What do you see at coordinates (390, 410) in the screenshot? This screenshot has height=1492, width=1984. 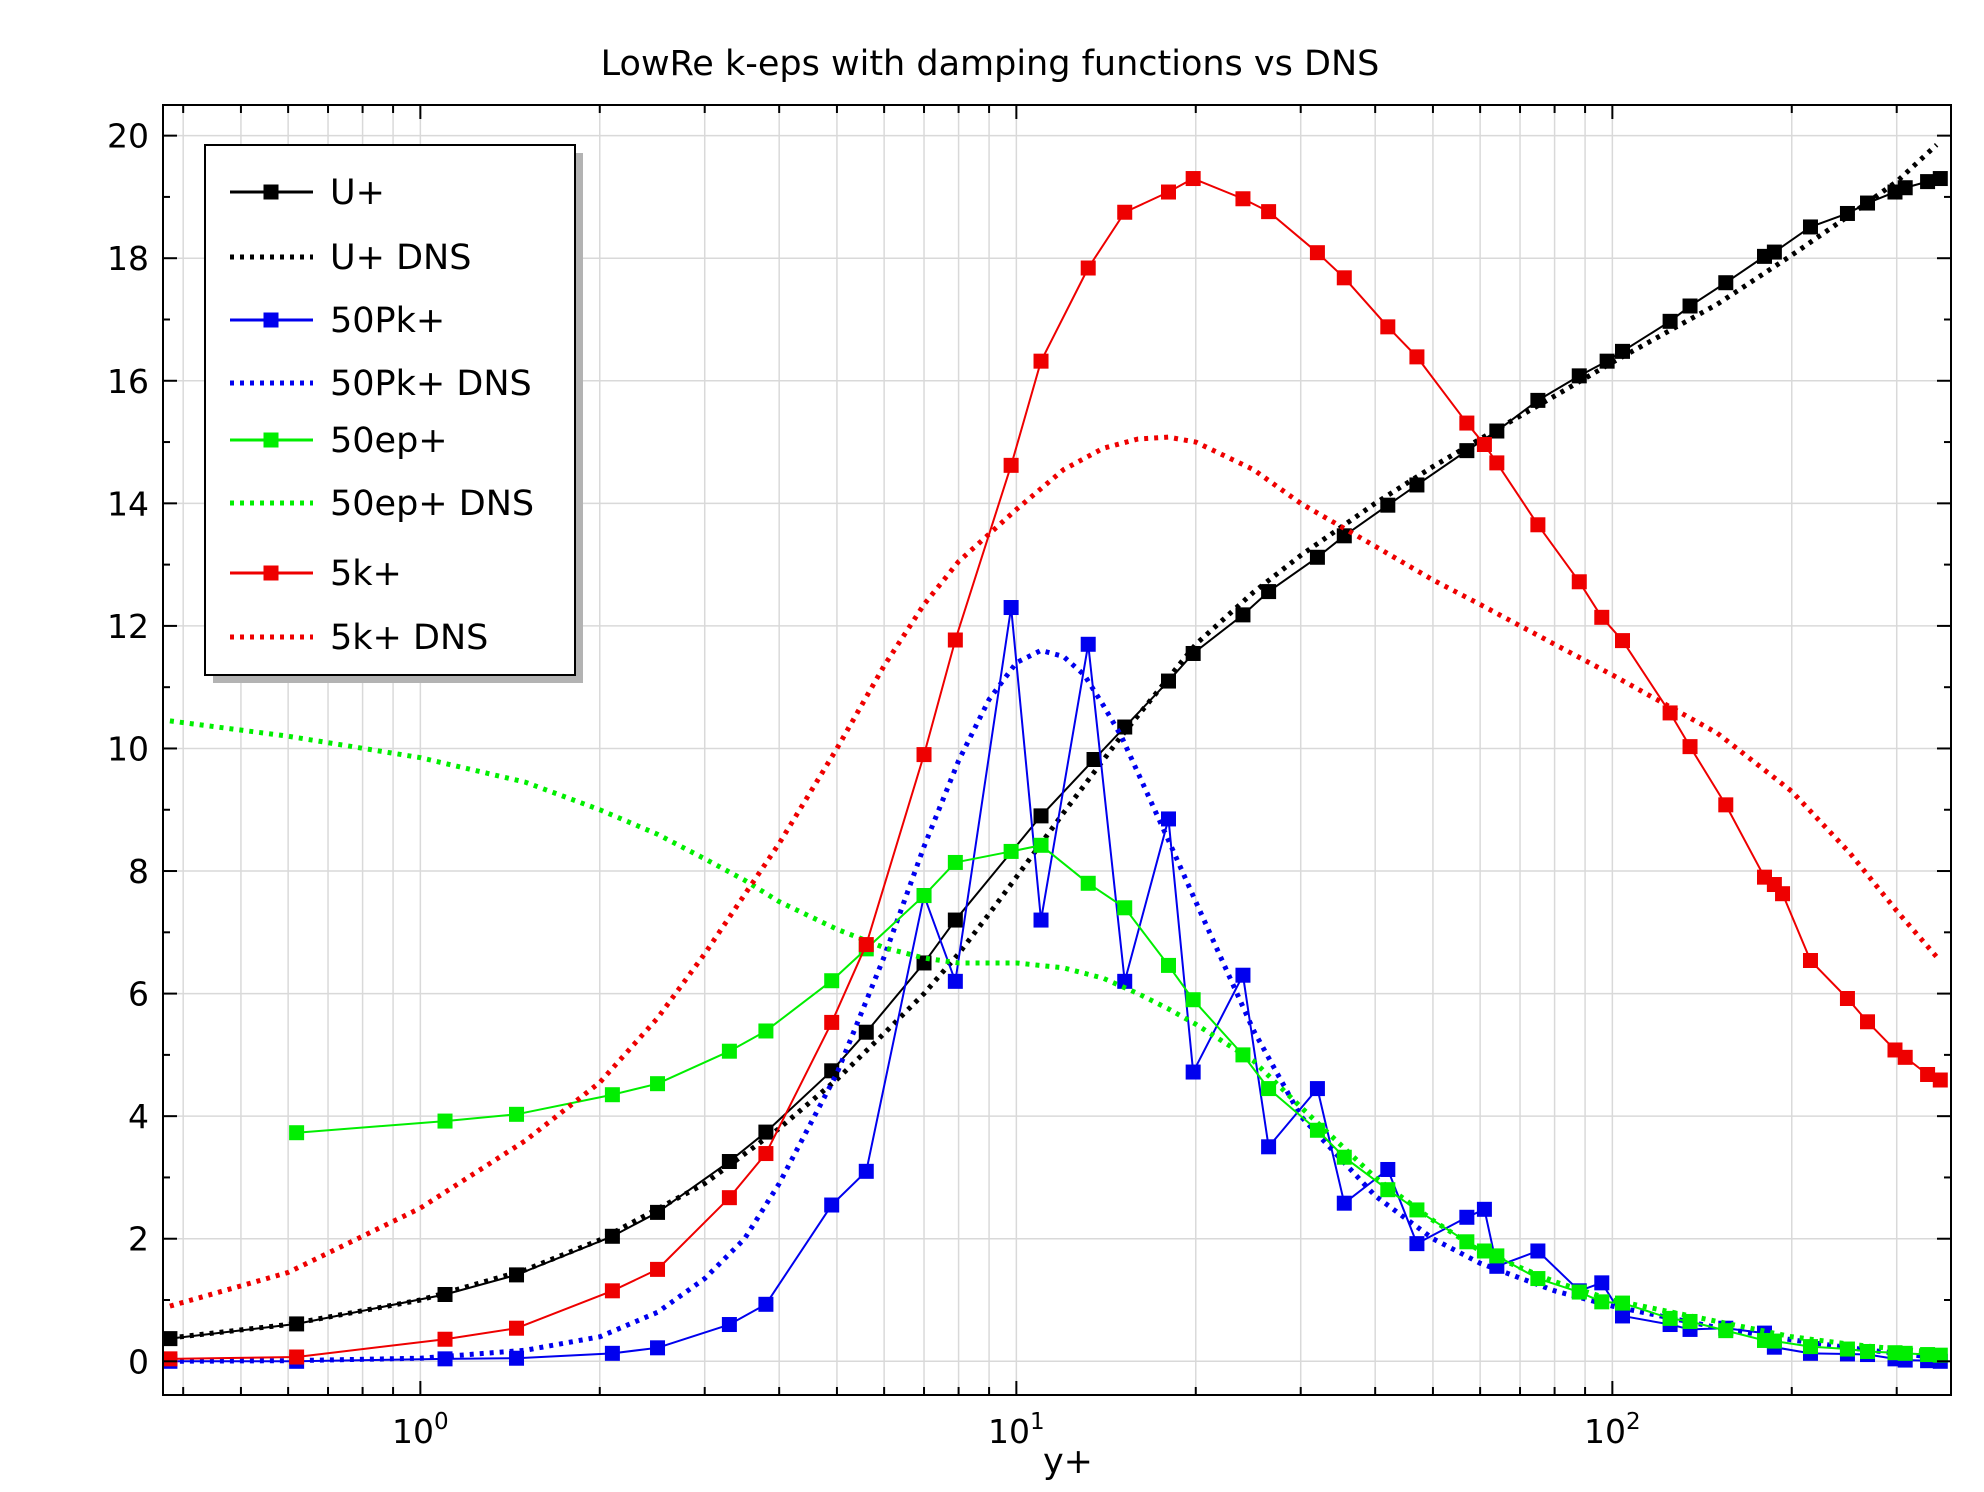 I see `legend-box` at bounding box center [390, 410].